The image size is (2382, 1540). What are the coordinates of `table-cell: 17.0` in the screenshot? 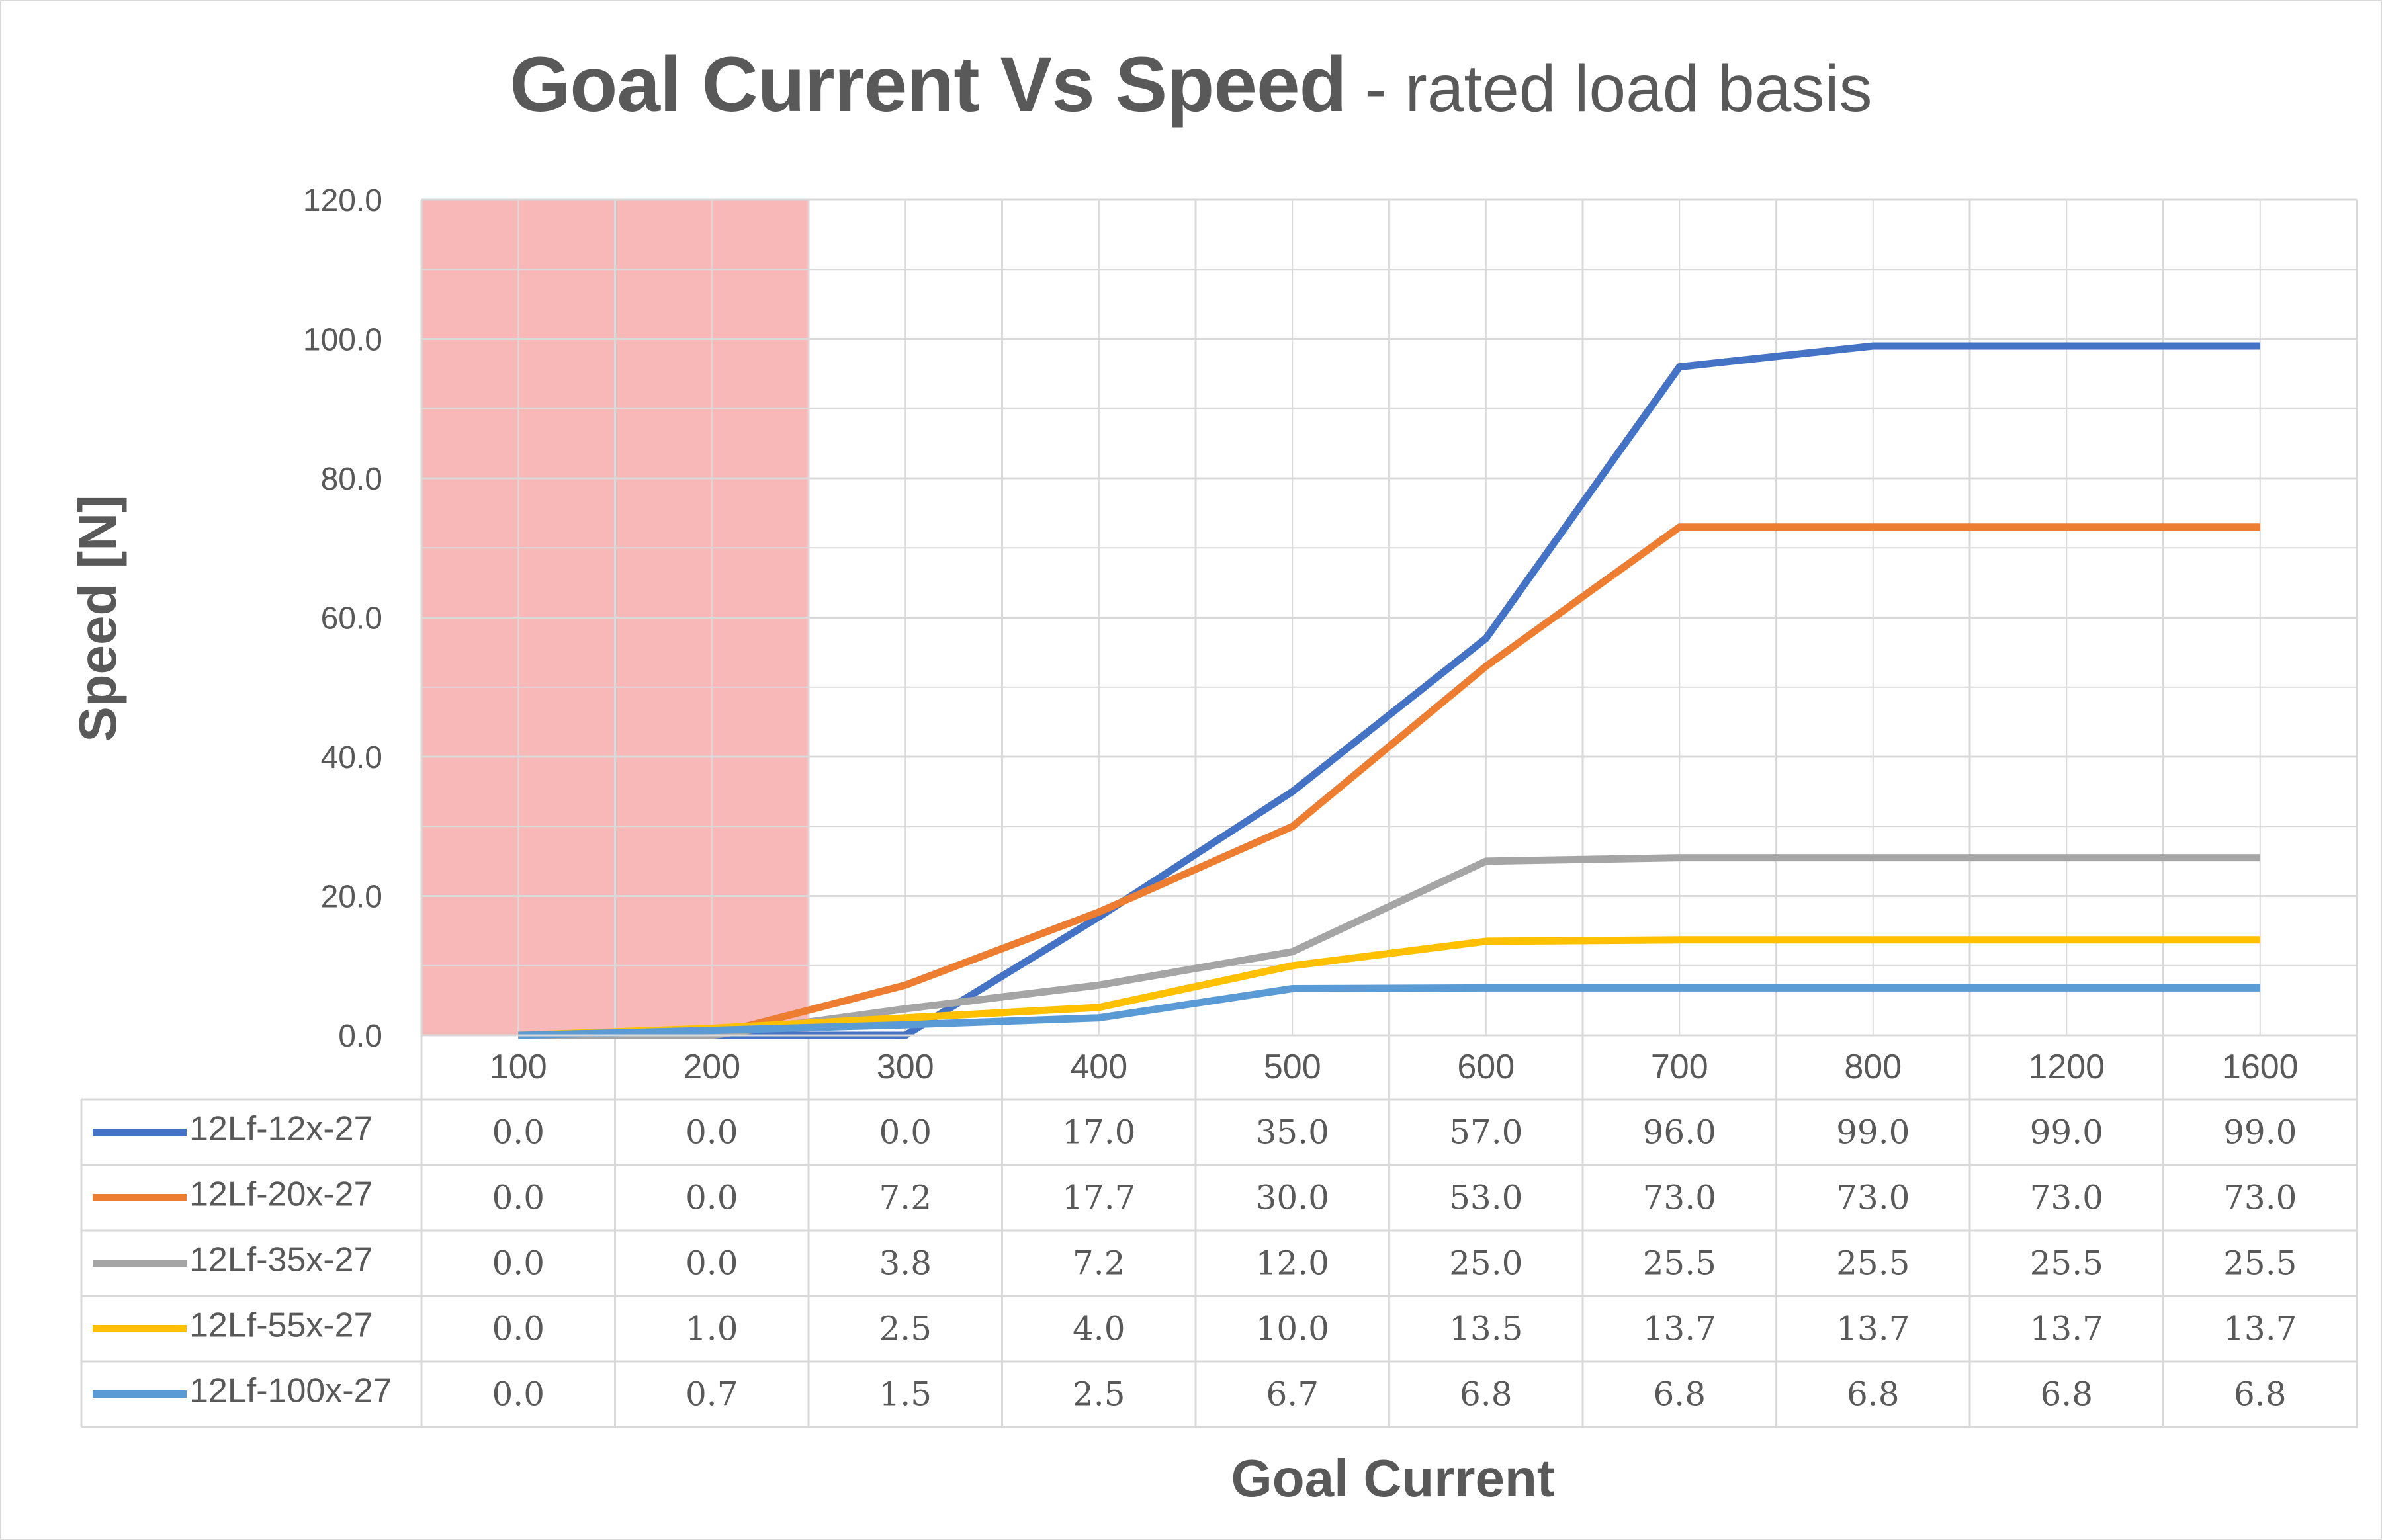 It's located at (1098, 1132).